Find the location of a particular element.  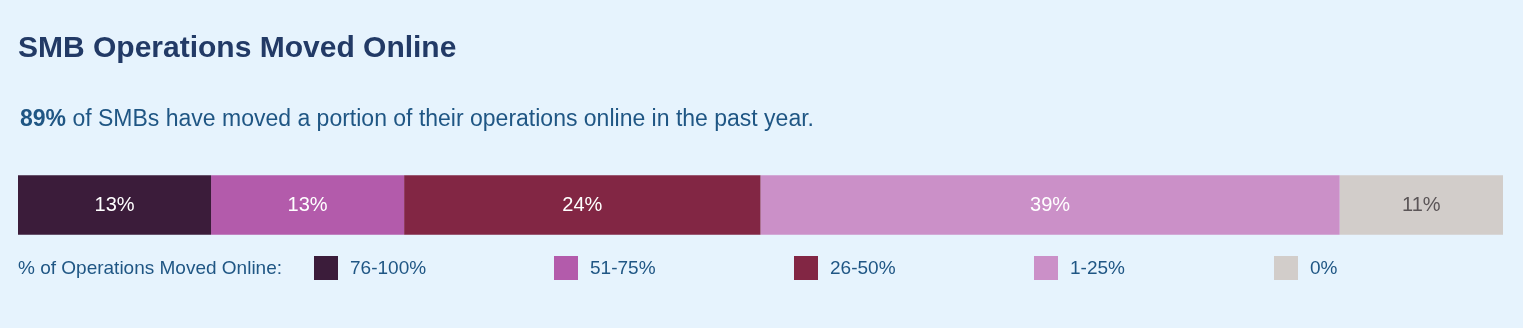

legend-title: % of Operations Moved Online: is located at coordinates (150, 268).